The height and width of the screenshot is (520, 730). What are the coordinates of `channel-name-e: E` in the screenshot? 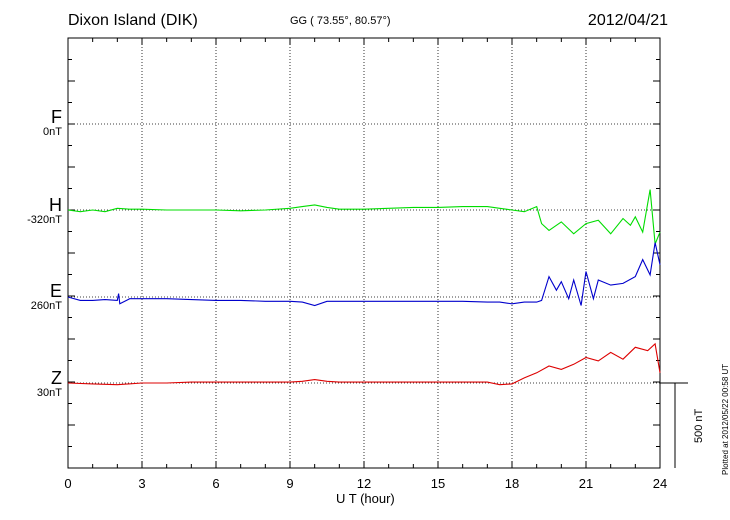 It's located at (55, 291).